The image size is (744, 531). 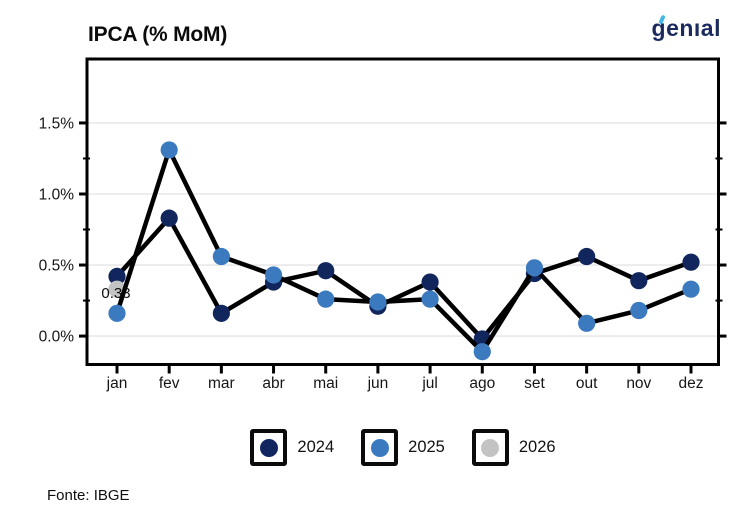 What do you see at coordinates (587, 383) in the screenshot?
I see `svg-text: out` at bounding box center [587, 383].